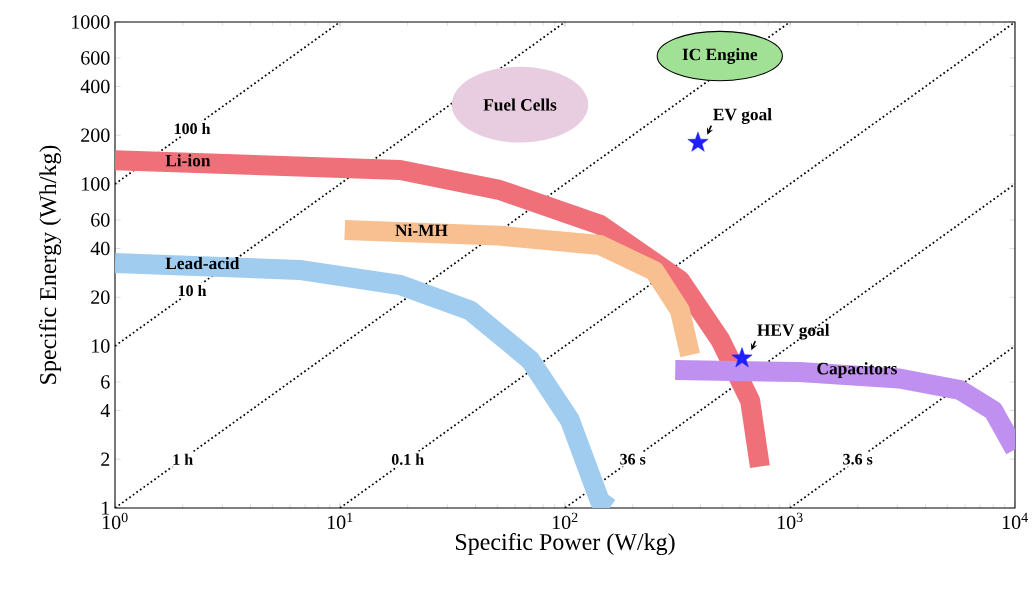 This screenshot has height=591, width=1033. What do you see at coordinates (421, 230) in the screenshot?
I see `series-label: Ni-MH` at bounding box center [421, 230].